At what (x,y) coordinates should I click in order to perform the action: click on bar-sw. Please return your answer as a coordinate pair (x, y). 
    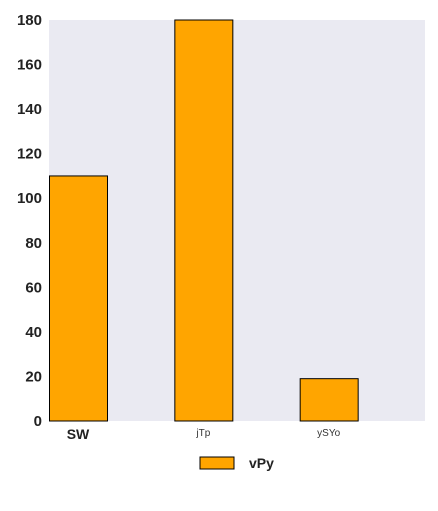
    Looking at the image, I should click on (78, 298).